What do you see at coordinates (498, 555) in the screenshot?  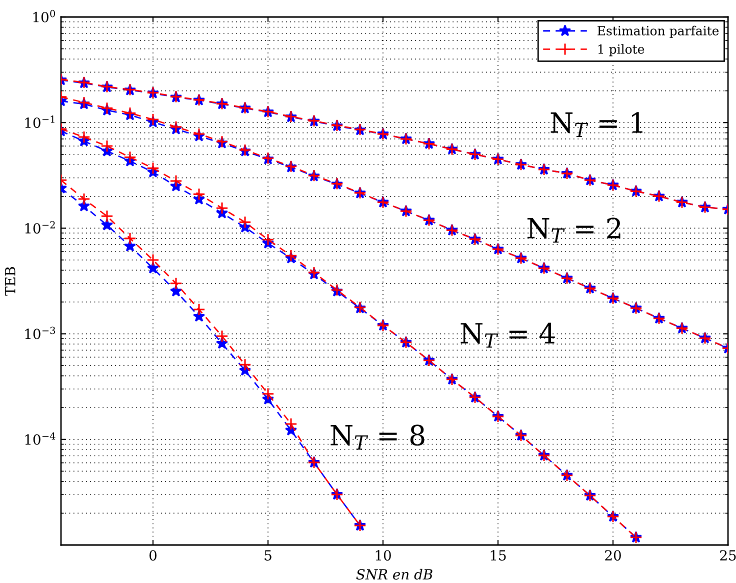 I see `x-tick-label: 15` at bounding box center [498, 555].